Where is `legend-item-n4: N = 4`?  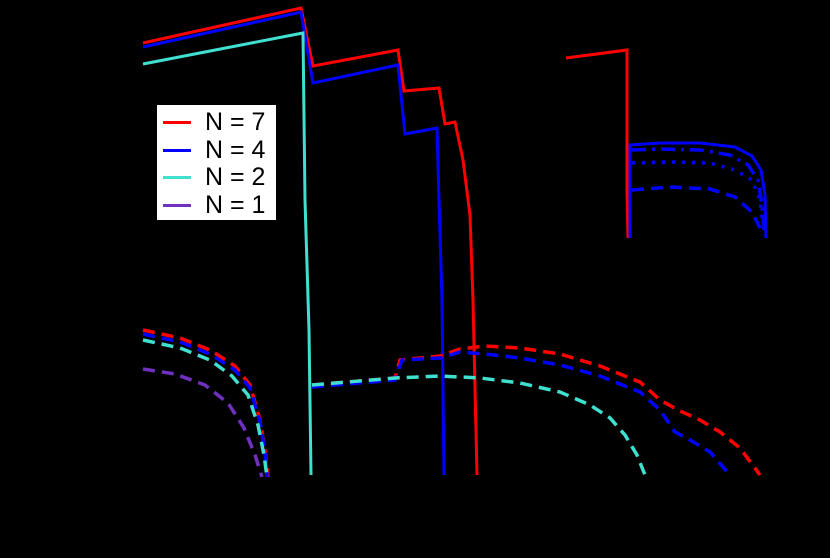
legend-item-n4: N = 4 is located at coordinates (219, 150).